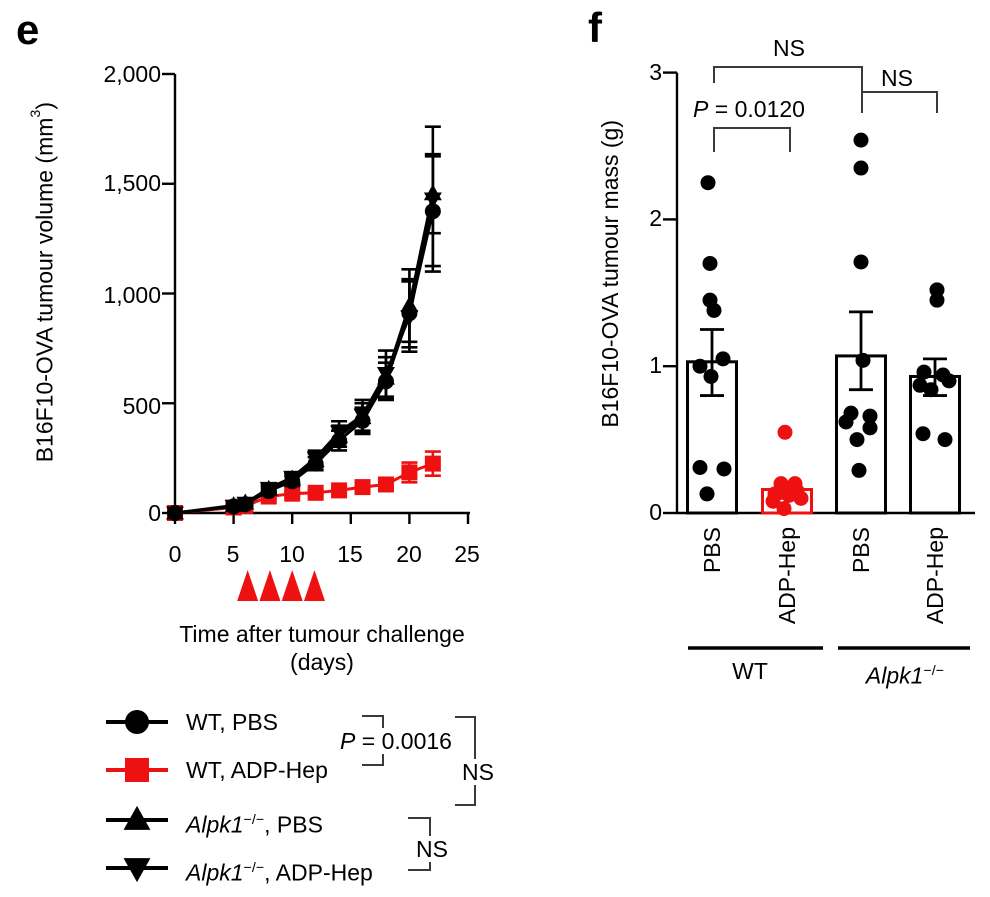  What do you see at coordinates (141, 406) in the screenshot?
I see `panel-e-ytick-500: 500` at bounding box center [141, 406].